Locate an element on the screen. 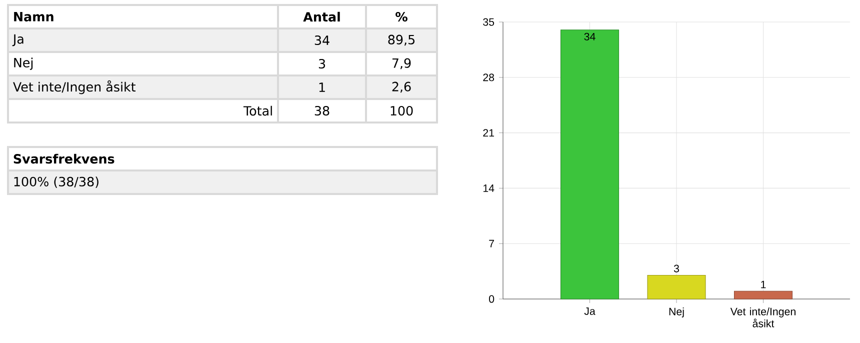 The image size is (860, 343). x-tick-label: Vet inte/Ingen åsikt is located at coordinates (763, 317).